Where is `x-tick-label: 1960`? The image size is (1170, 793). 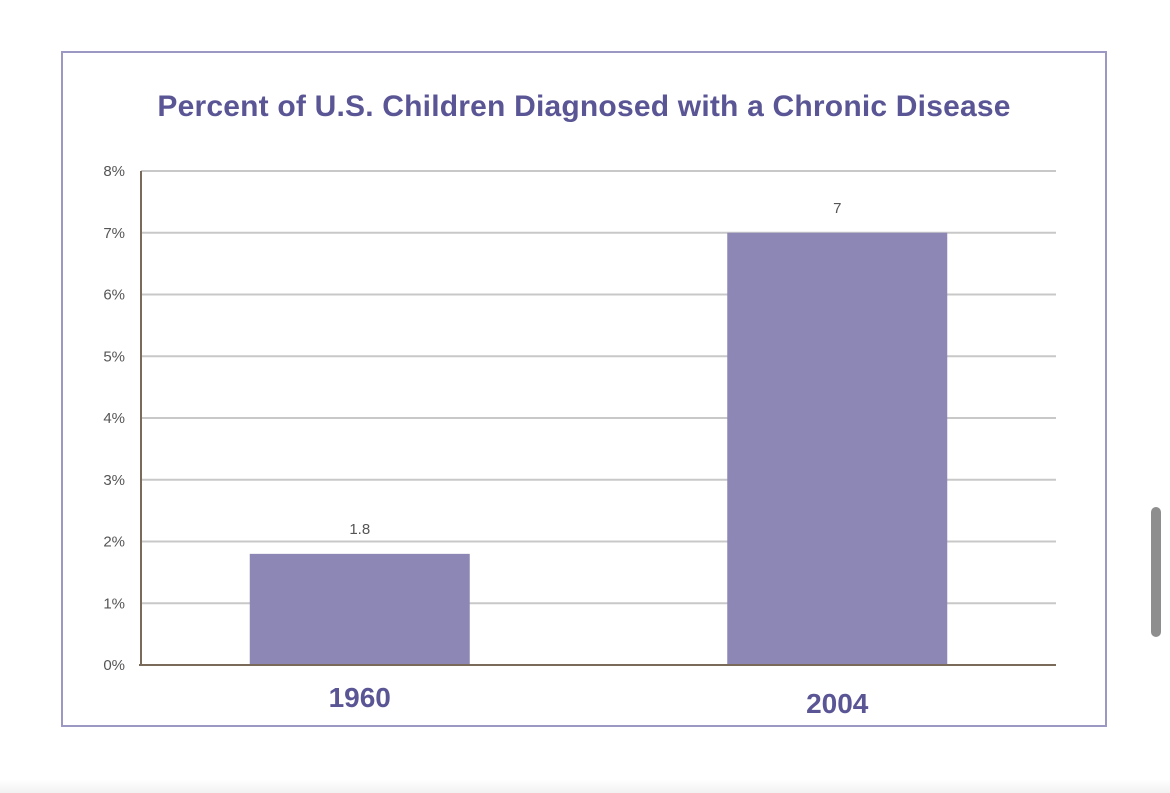 x-tick-label: 1960 is located at coordinates (360, 697).